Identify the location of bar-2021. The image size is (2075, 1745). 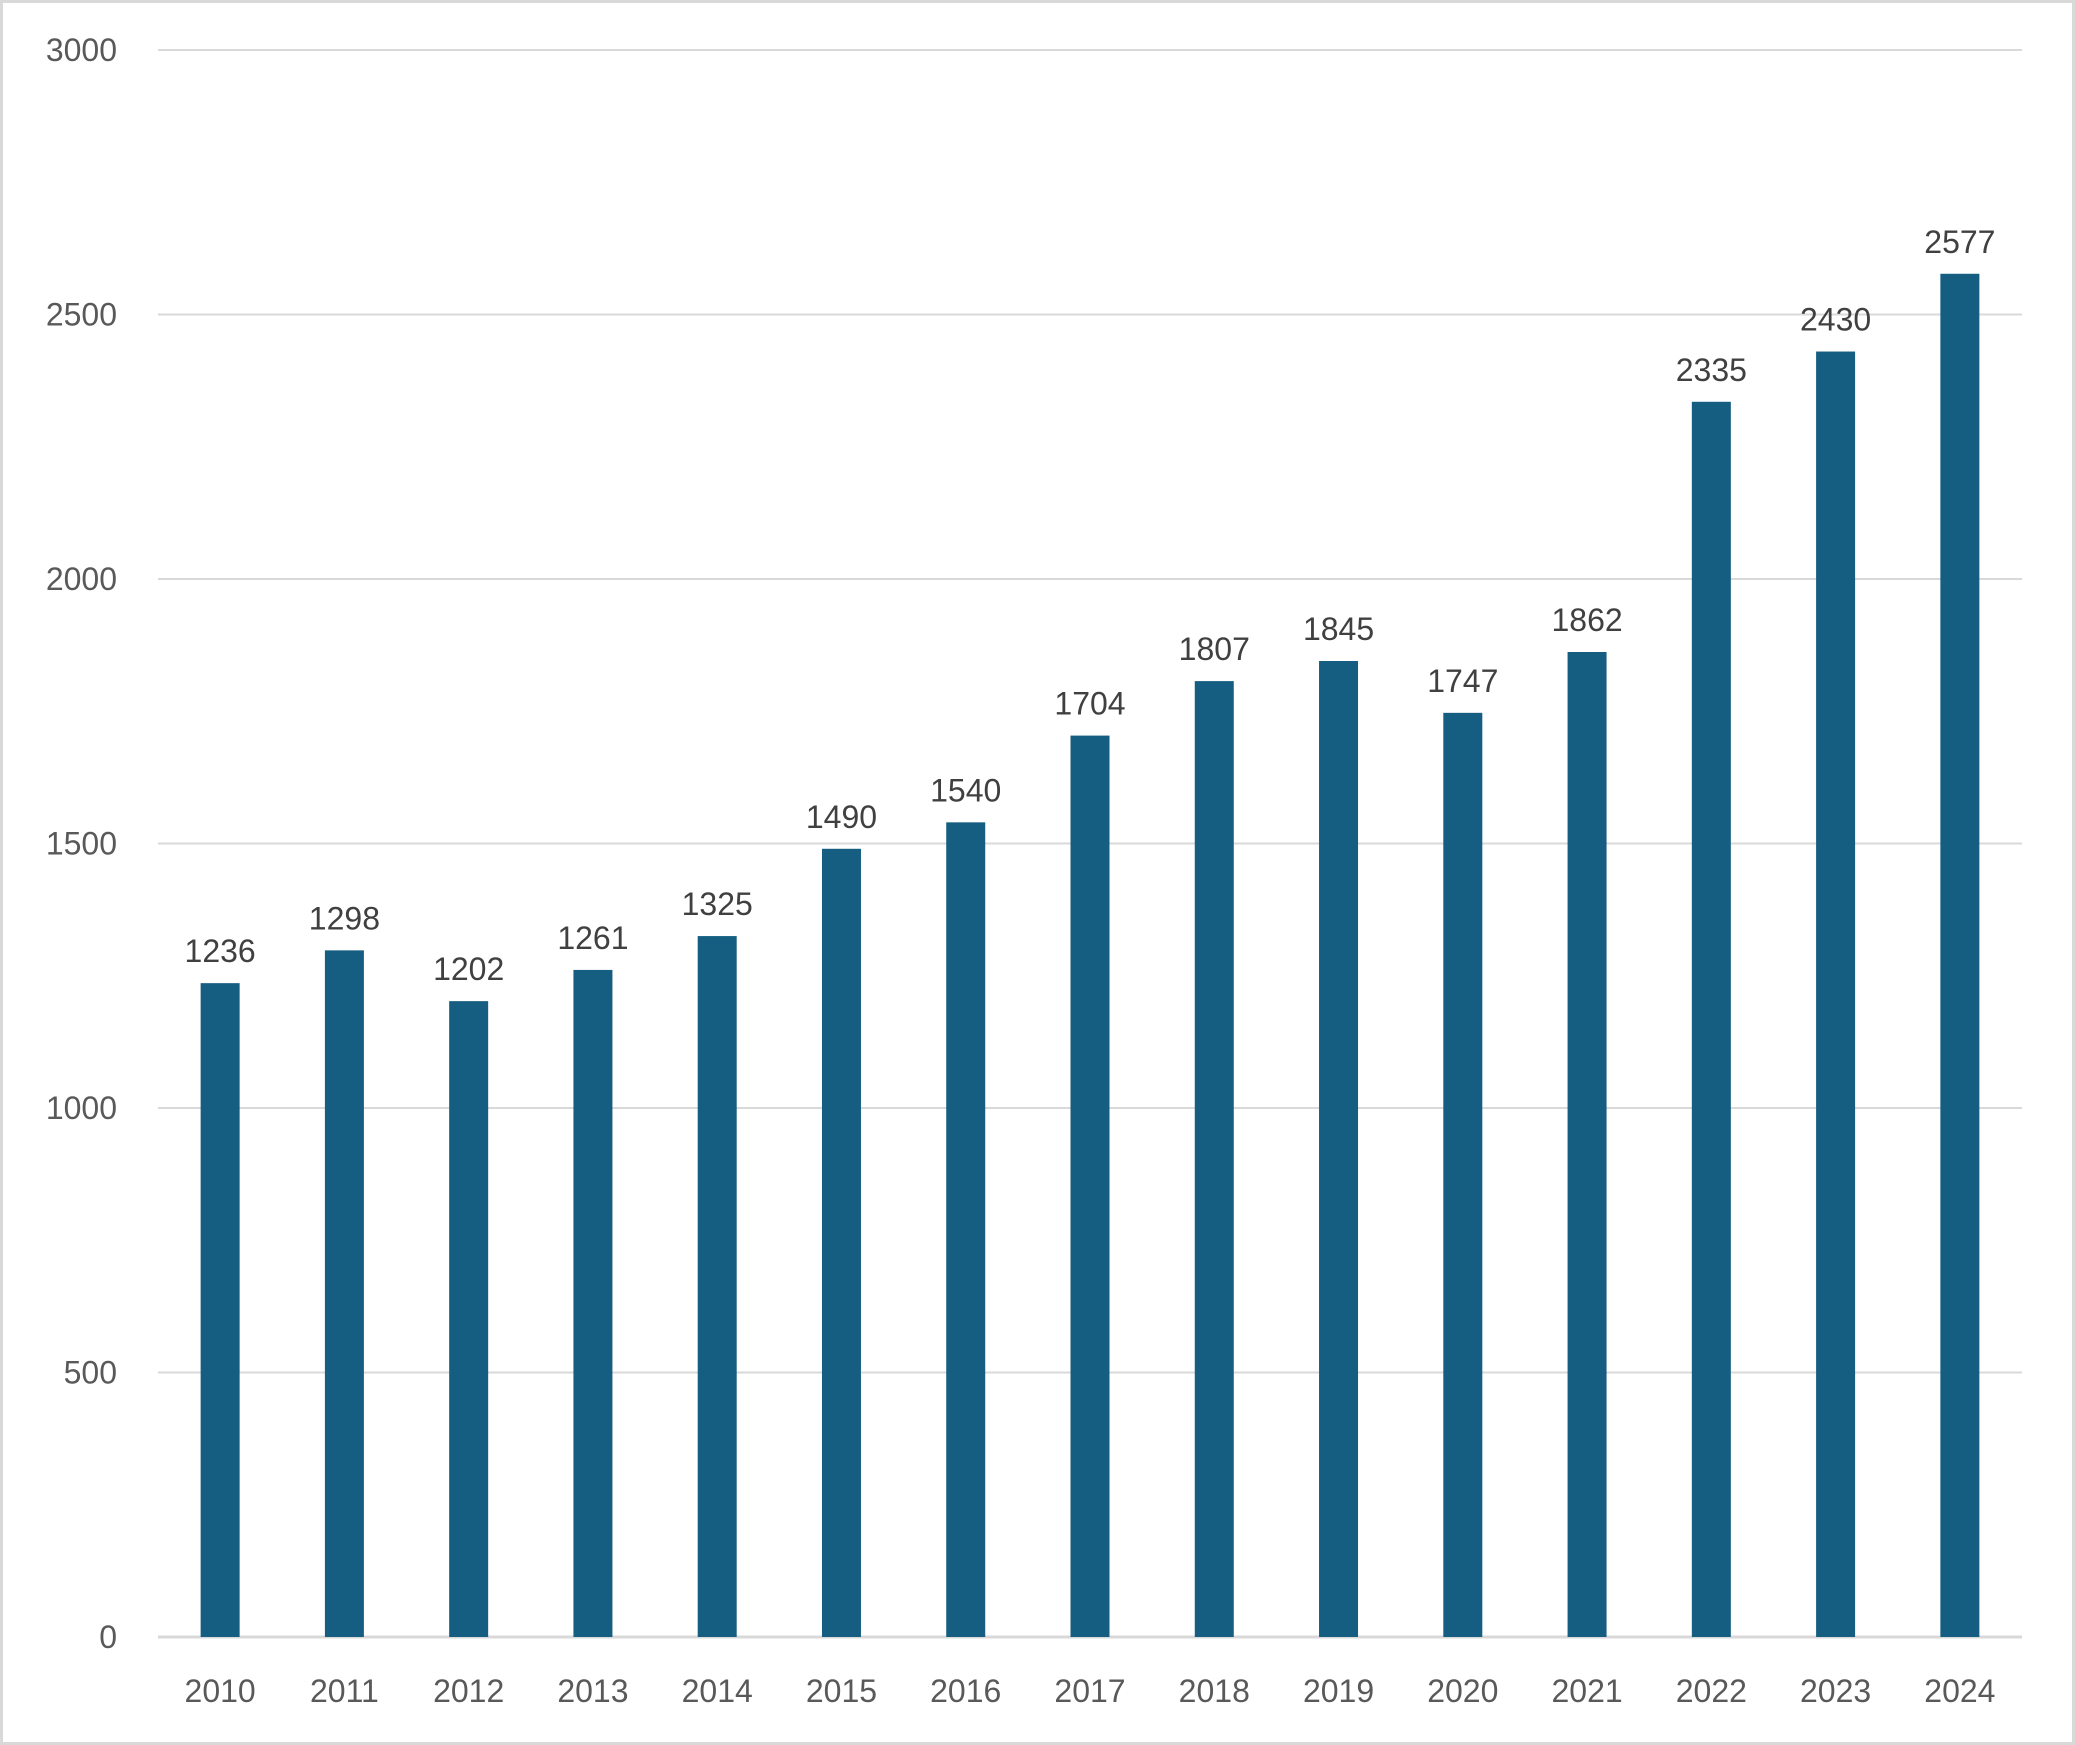
(1587, 1144).